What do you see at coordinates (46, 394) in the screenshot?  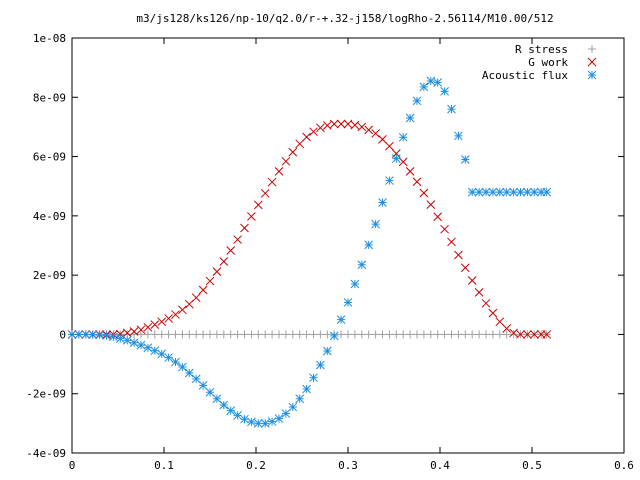 I see `y-tick-label: -2e-09` at bounding box center [46, 394].